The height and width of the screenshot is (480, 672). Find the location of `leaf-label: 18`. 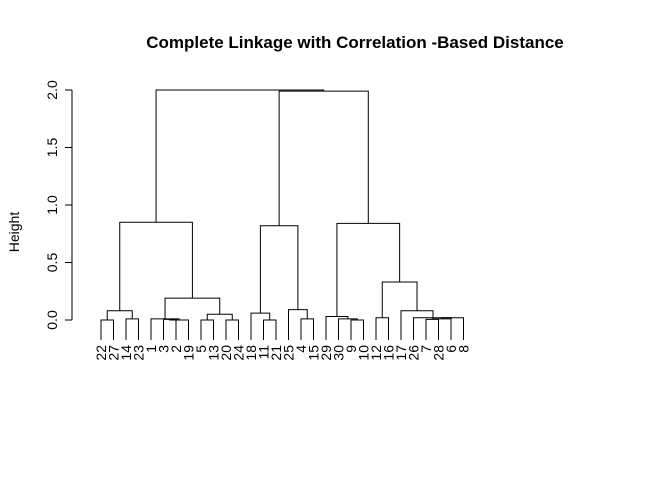

leaf-label: 18 is located at coordinates (251, 353).